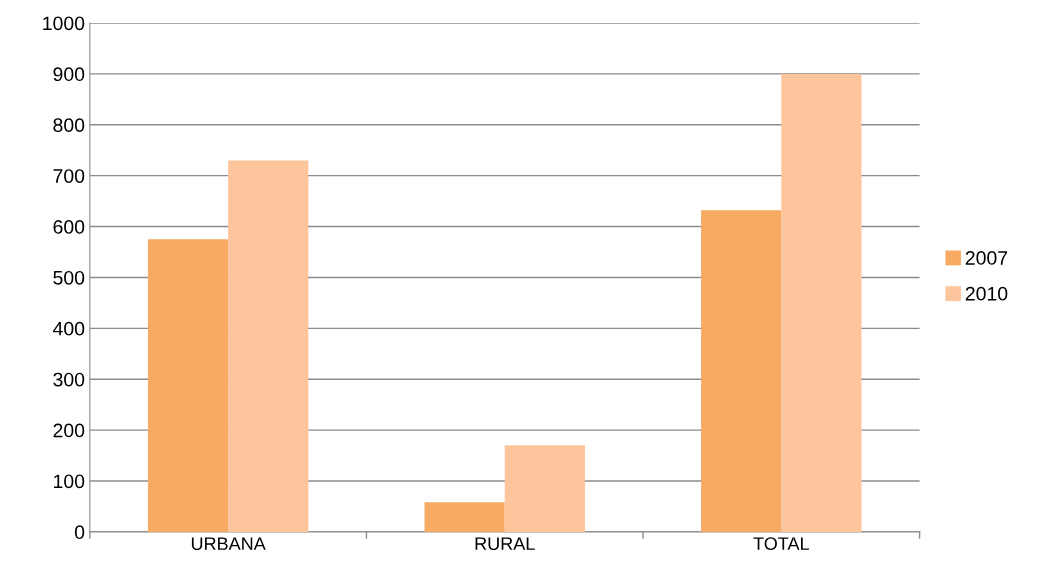 The height and width of the screenshot is (575, 1057). What do you see at coordinates (69, 227) in the screenshot?
I see `y-tick-label: 600` at bounding box center [69, 227].